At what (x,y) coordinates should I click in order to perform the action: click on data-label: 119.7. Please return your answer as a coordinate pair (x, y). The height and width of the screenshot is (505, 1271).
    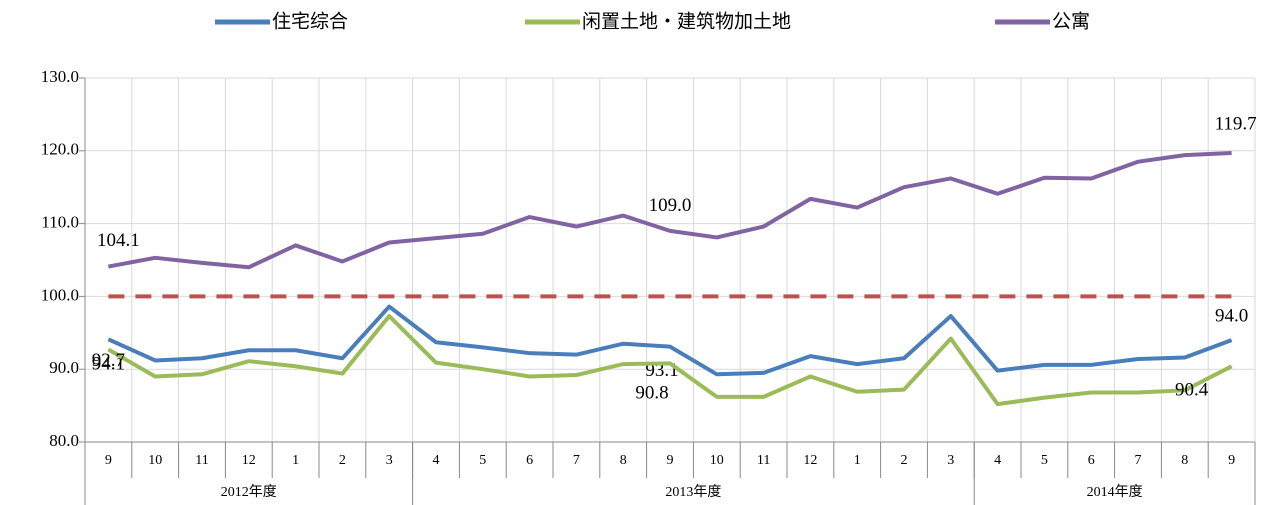
    Looking at the image, I should click on (1236, 123).